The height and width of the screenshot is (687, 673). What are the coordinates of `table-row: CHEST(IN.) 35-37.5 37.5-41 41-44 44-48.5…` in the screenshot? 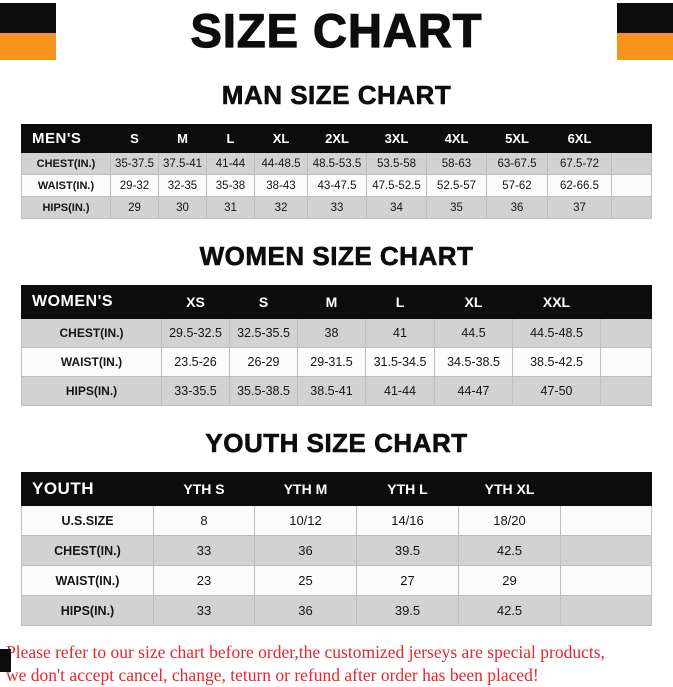 It's located at (336, 163).